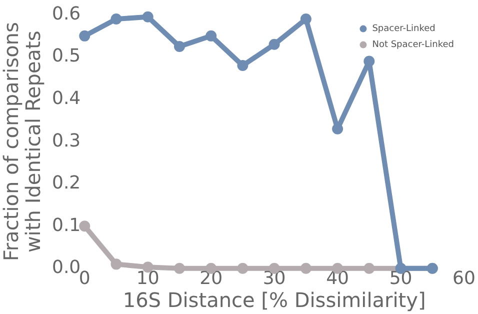 Image resolution: width=478 pixels, height=314 pixels. I want to click on y-tick-label: 0.4, so click(66, 99).